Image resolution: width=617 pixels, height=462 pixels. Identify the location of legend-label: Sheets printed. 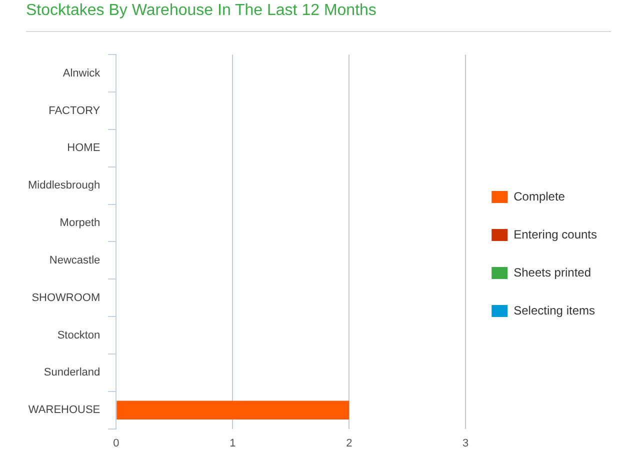
(553, 272).